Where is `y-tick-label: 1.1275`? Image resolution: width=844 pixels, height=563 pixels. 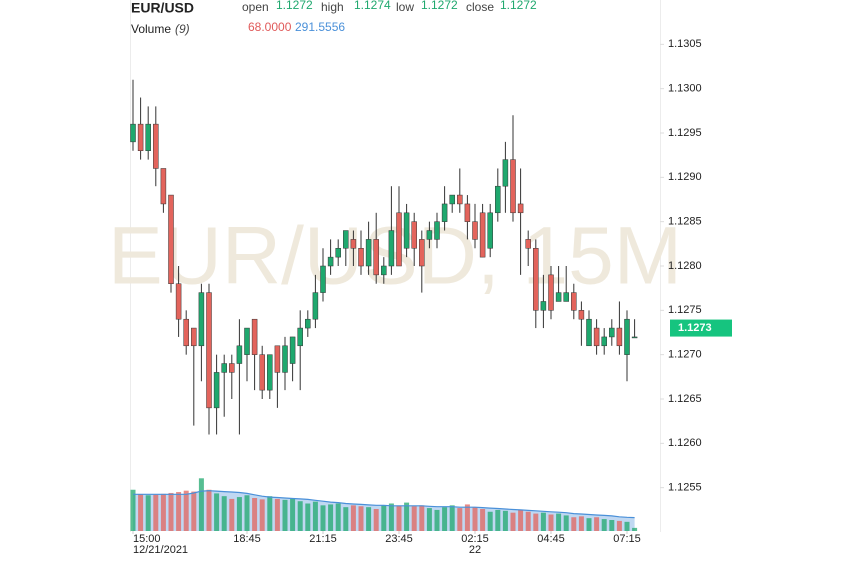 y-tick-label: 1.1275 is located at coordinates (685, 310).